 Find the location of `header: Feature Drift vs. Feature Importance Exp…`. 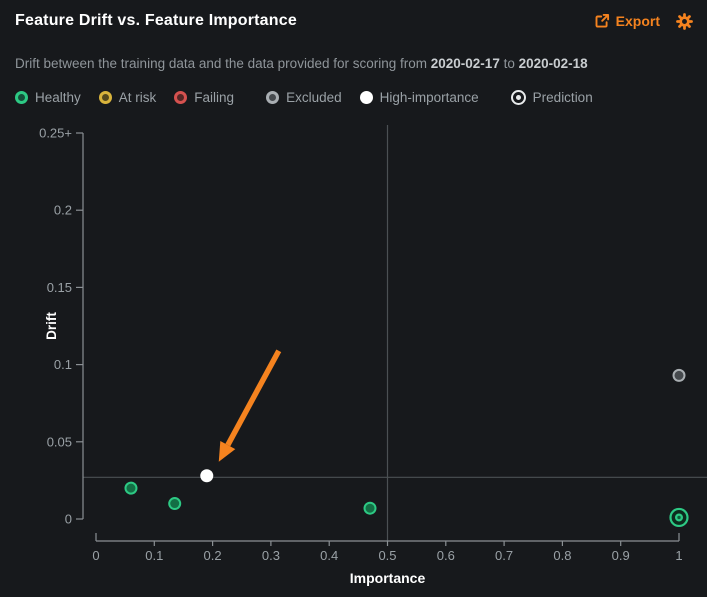

header: Feature Drift vs. Feature Importance Exp… is located at coordinates (354, 21).